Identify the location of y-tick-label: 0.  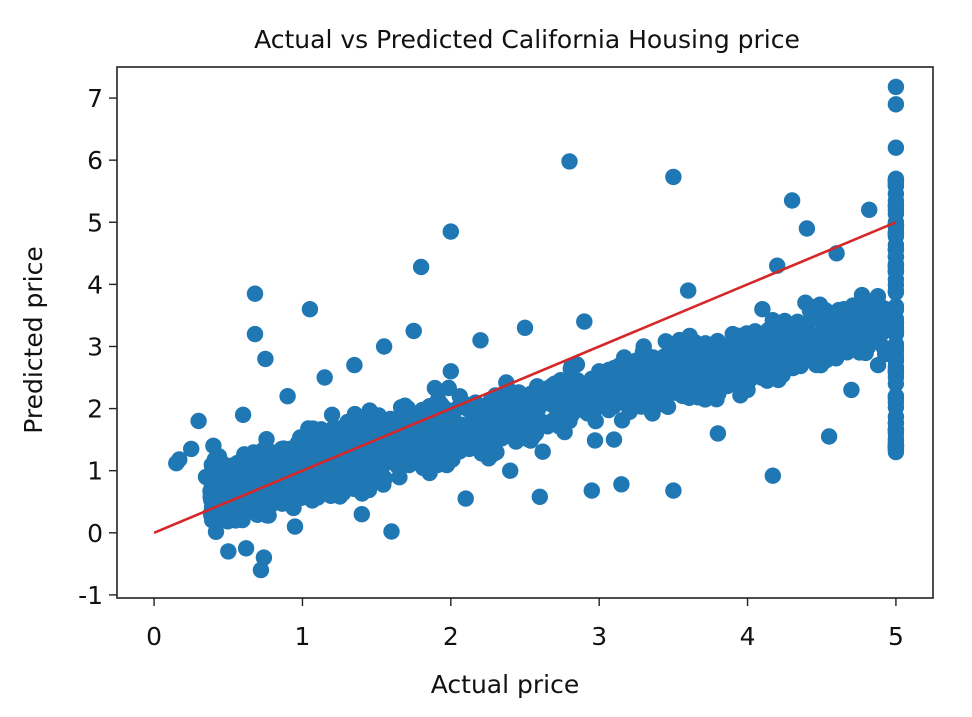
(95, 533).